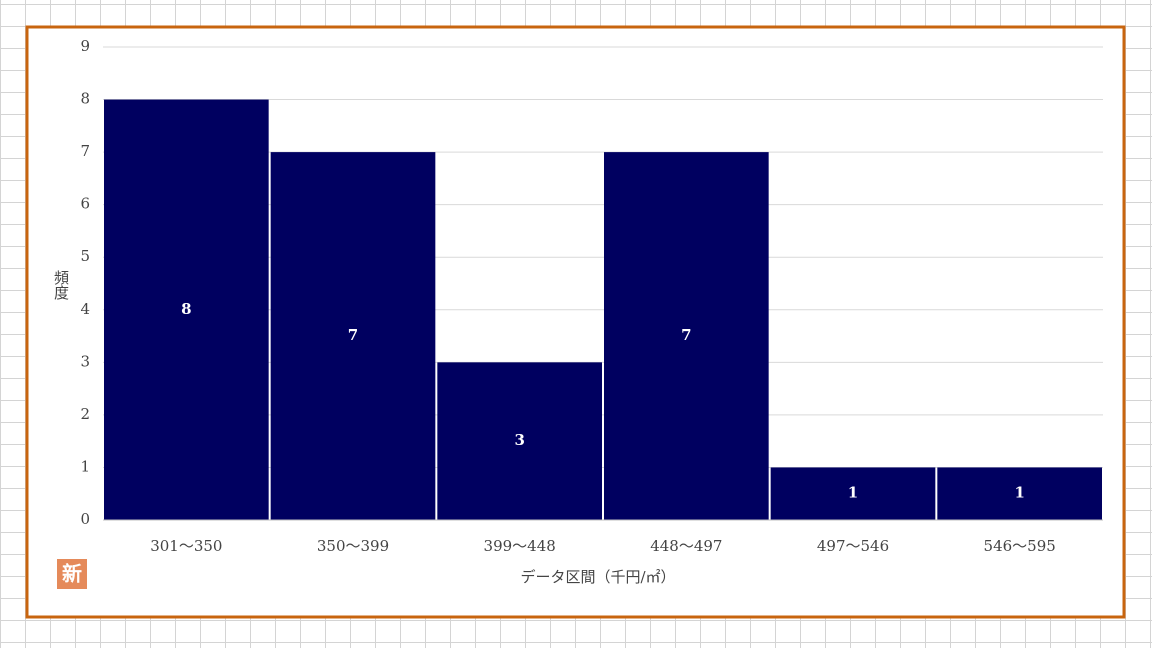 The width and height of the screenshot is (1152, 648). Describe the element at coordinates (597, 577) in the screenshot. I see `x-axis-title: データ区間（千円/㎡）` at that location.